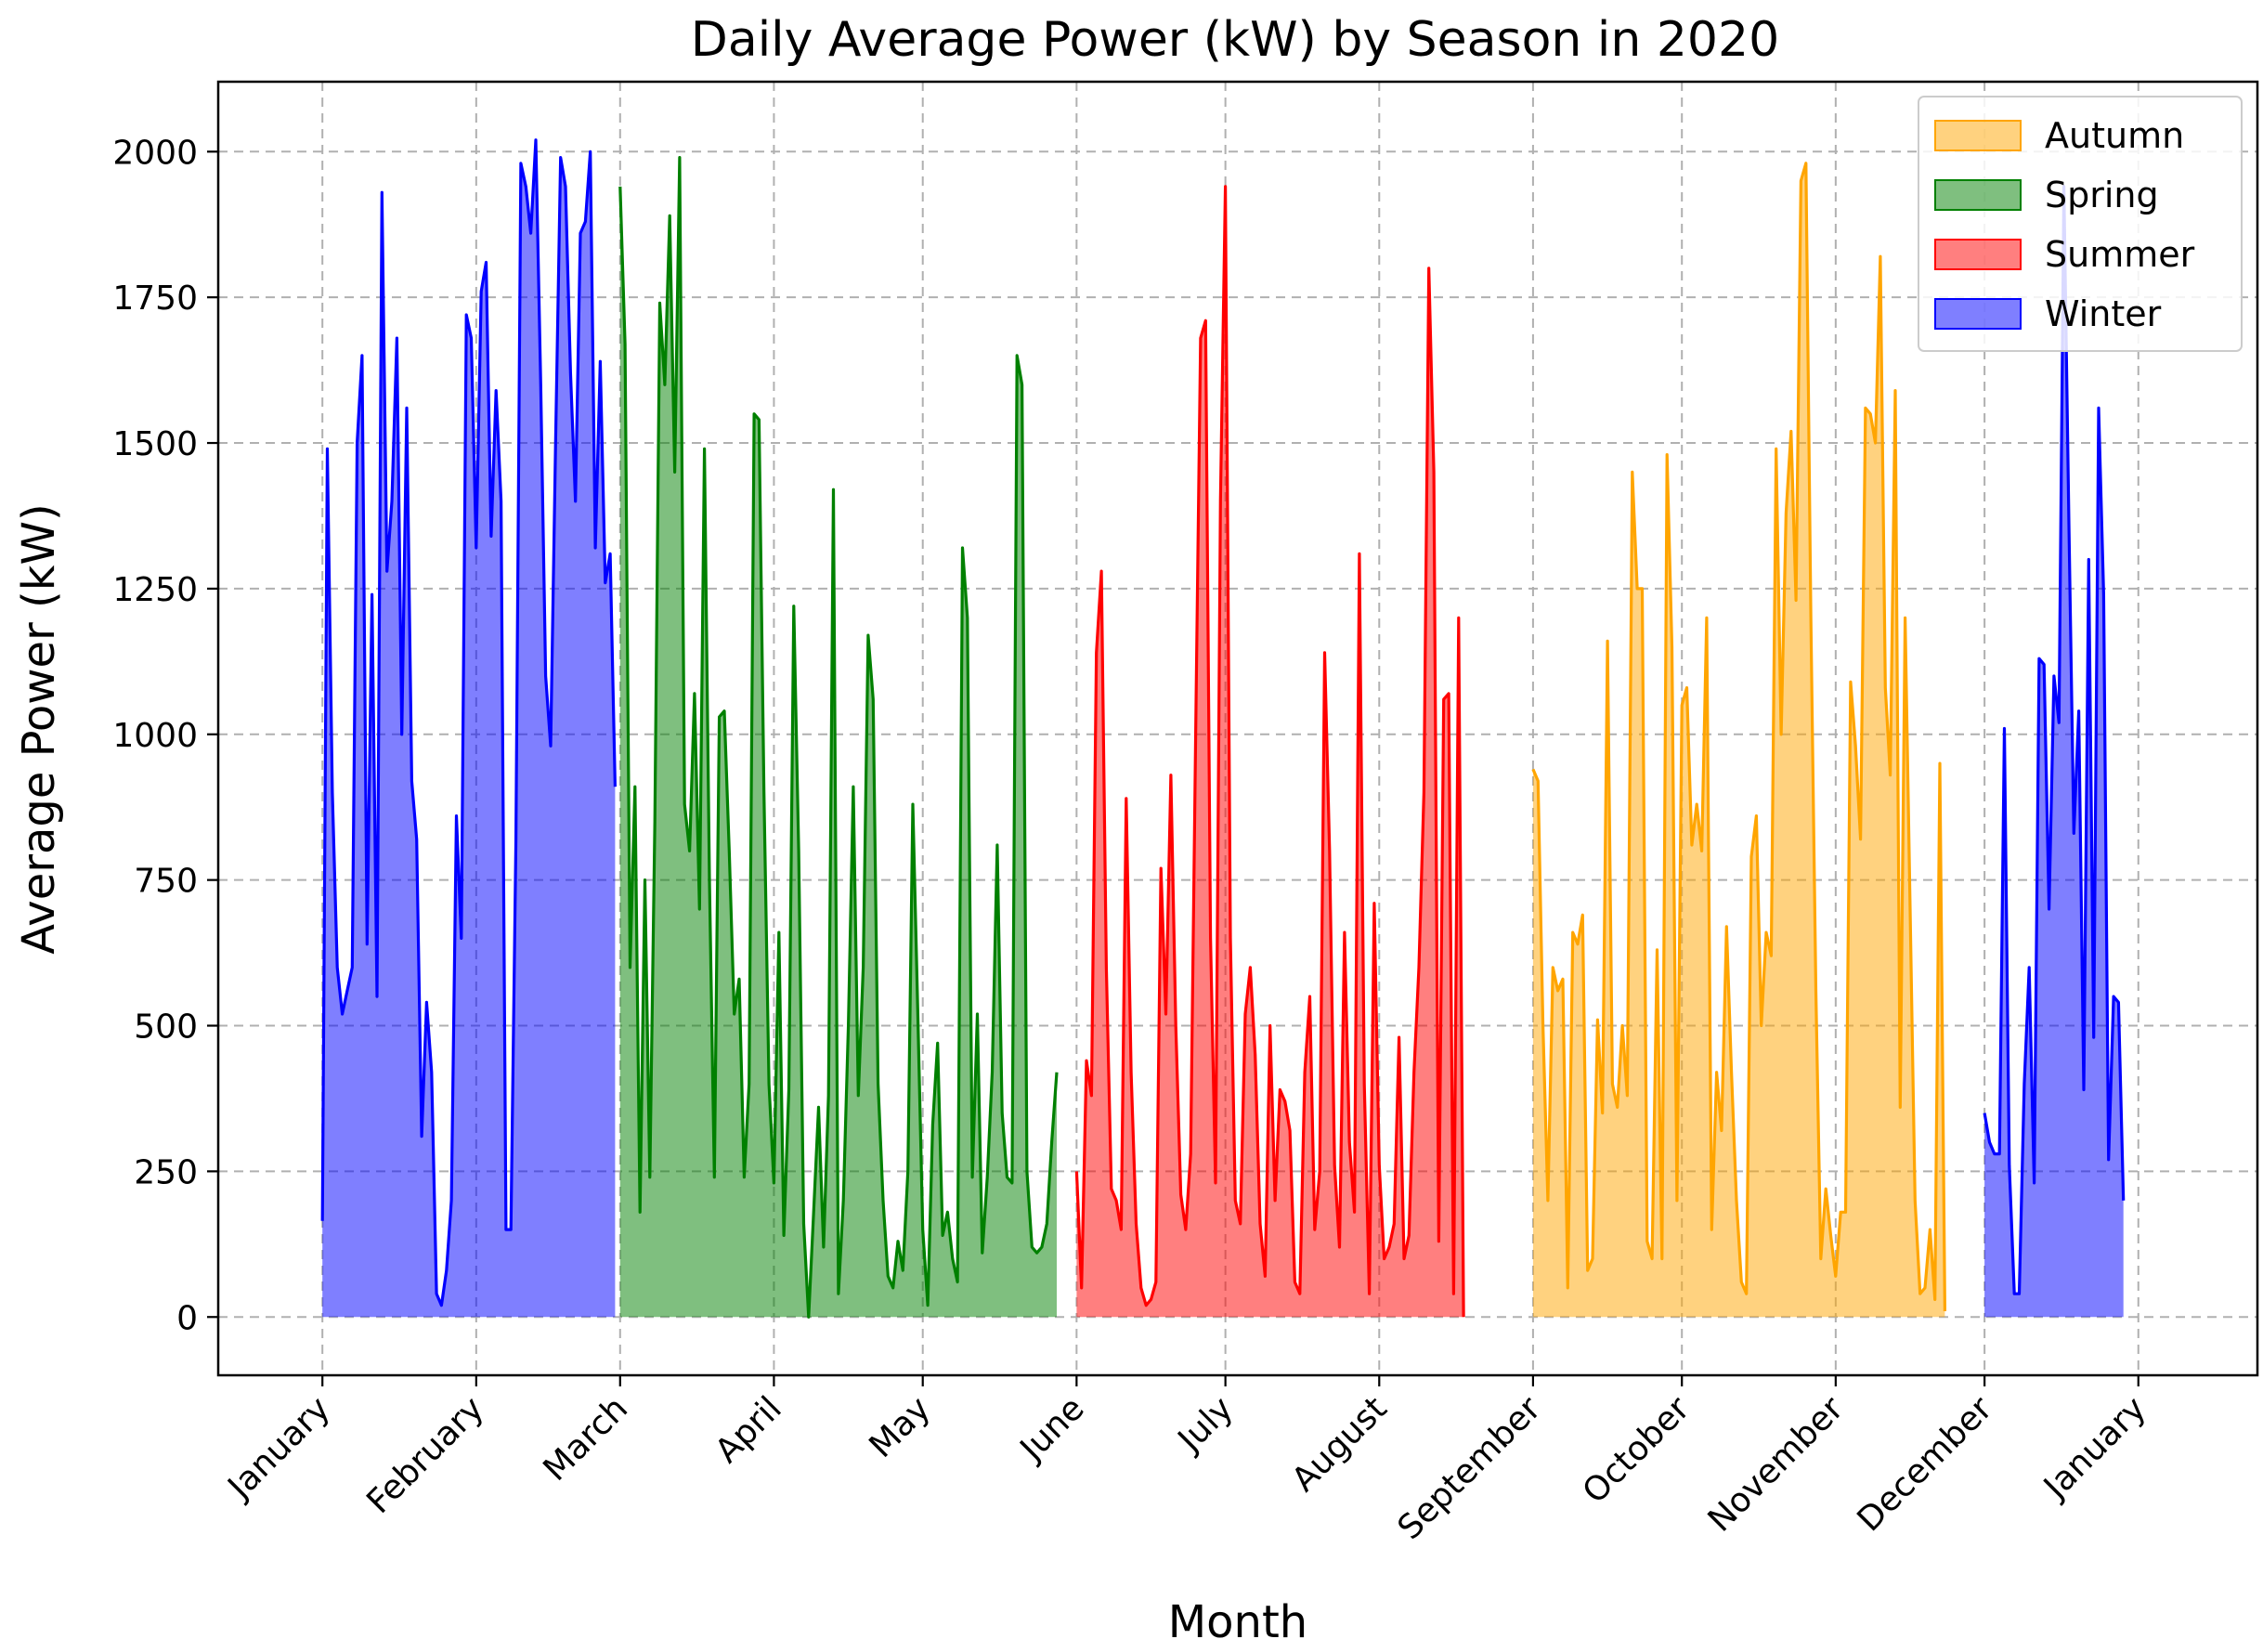 The height and width of the screenshot is (1652, 2263). What do you see at coordinates (1205, 1425) in the screenshot?
I see `x-tick-label: July` at bounding box center [1205, 1425].